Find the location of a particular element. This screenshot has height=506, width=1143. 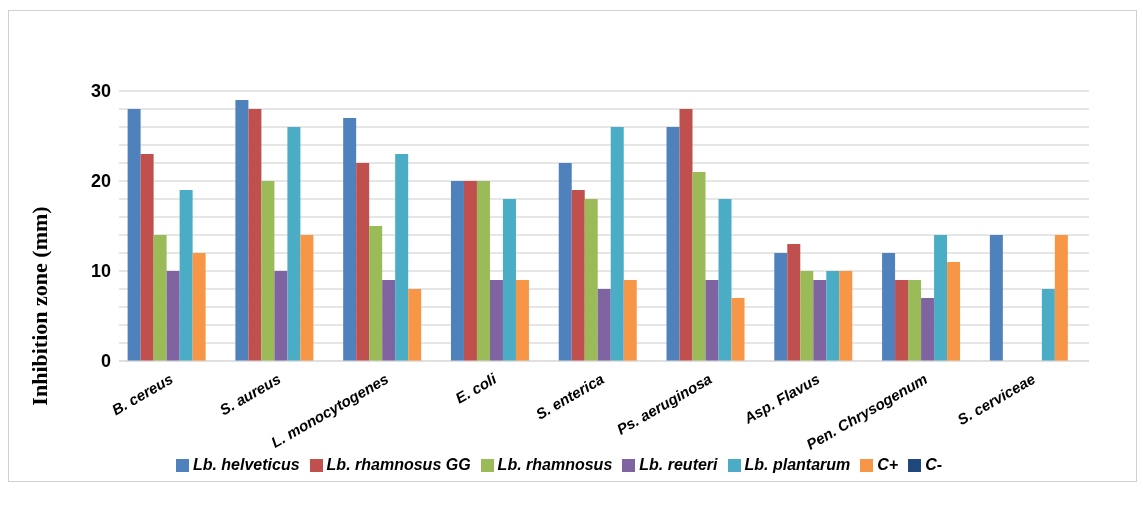

legend-label: Lb. reuteri is located at coordinates (678, 464).